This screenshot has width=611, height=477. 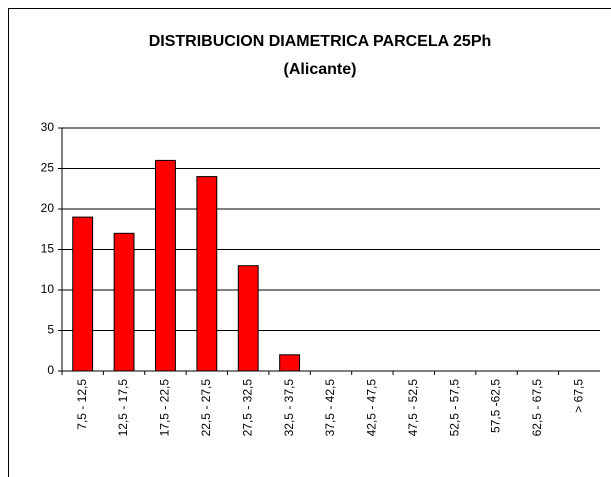 What do you see at coordinates (48, 249) in the screenshot?
I see `y-tick-label: 15` at bounding box center [48, 249].